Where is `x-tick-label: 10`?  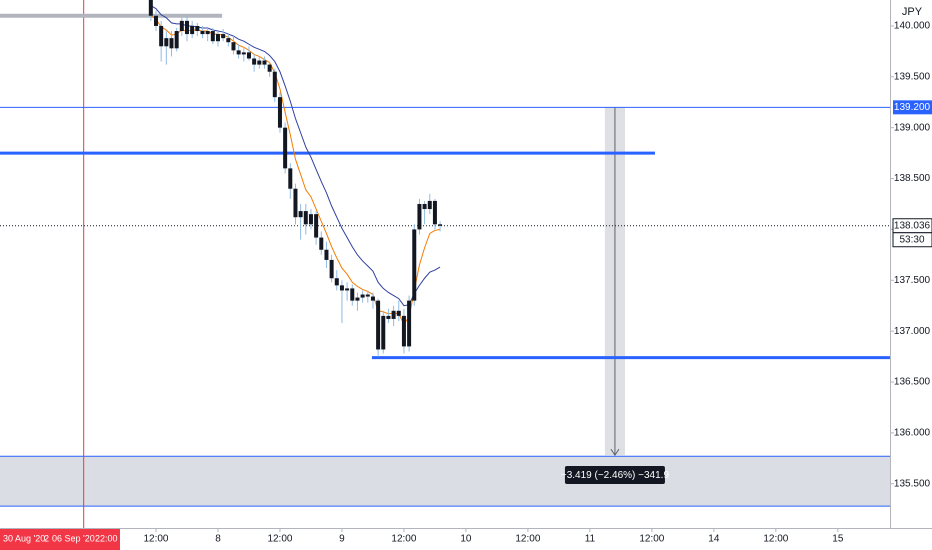 x-tick-label: 10 is located at coordinates (466, 539).